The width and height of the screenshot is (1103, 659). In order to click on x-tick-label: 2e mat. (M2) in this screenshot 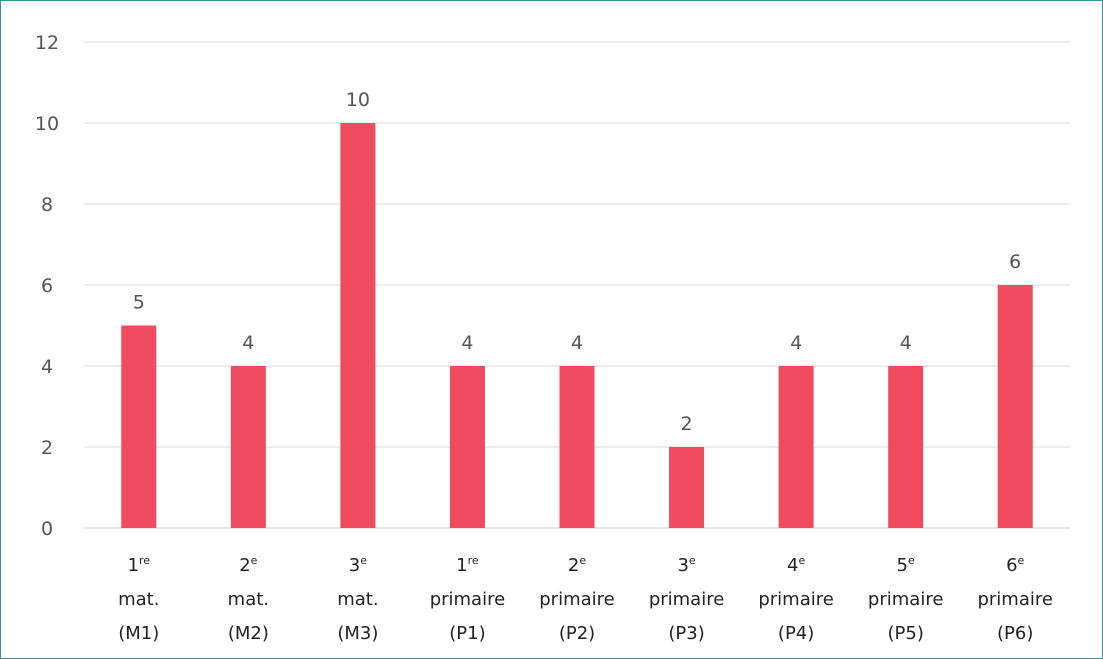, I will do `click(248, 599)`.